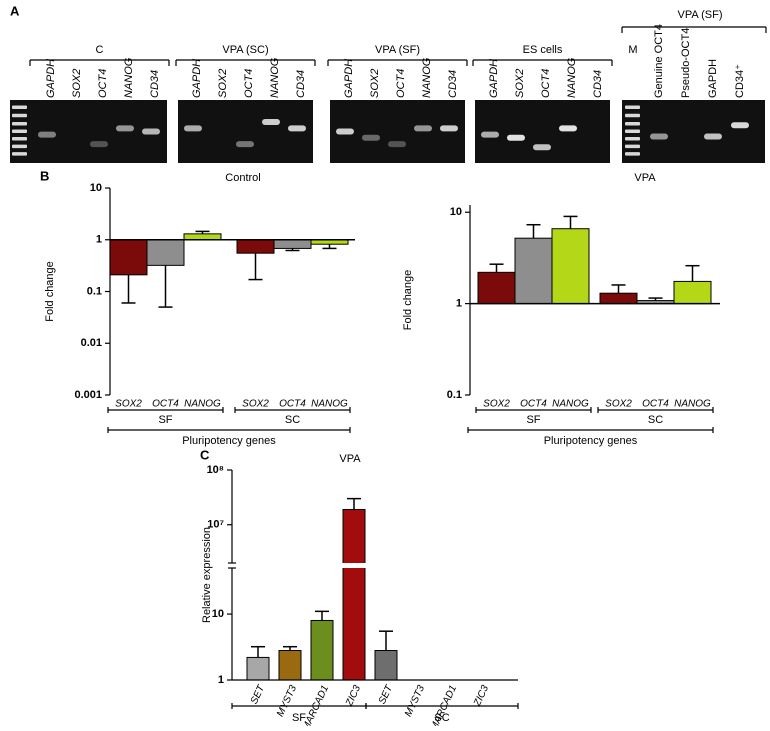  What do you see at coordinates (94, 291) in the screenshot?
I see `y-tick-label: 0.1` at bounding box center [94, 291].